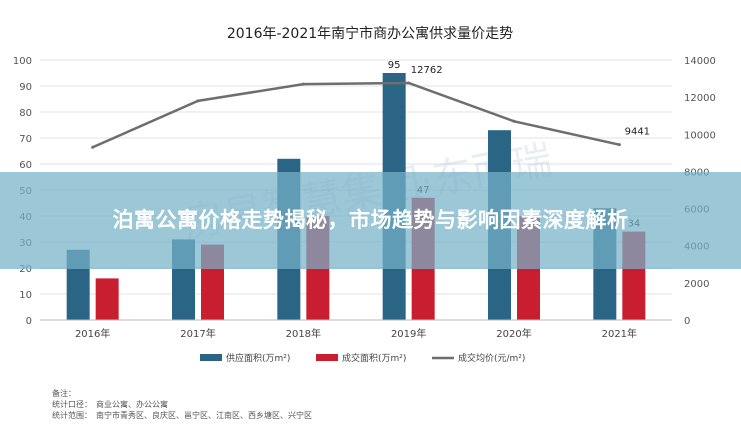 The width and height of the screenshot is (741, 443). What do you see at coordinates (107, 299) in the screenshot?
I see `bar-deal` at bounding box center [107, 299].